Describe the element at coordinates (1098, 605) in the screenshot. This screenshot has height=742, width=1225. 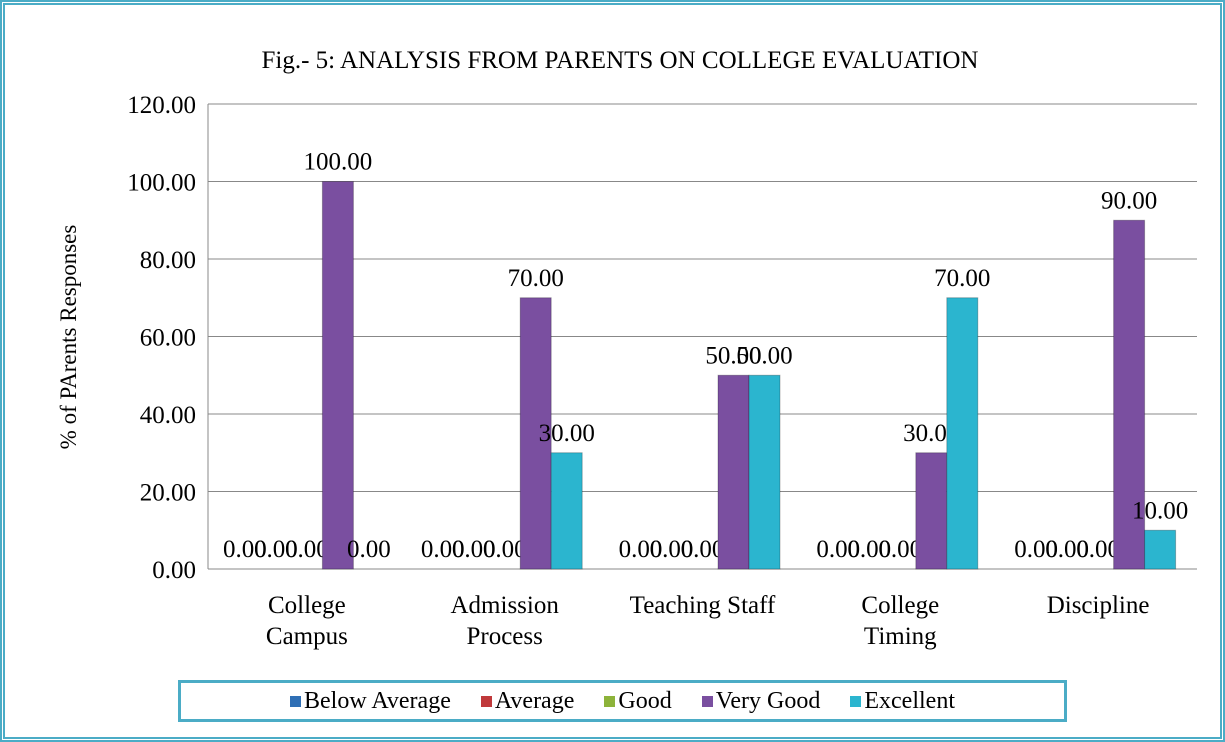
I see `x-tick-label: Discipline` at that location.